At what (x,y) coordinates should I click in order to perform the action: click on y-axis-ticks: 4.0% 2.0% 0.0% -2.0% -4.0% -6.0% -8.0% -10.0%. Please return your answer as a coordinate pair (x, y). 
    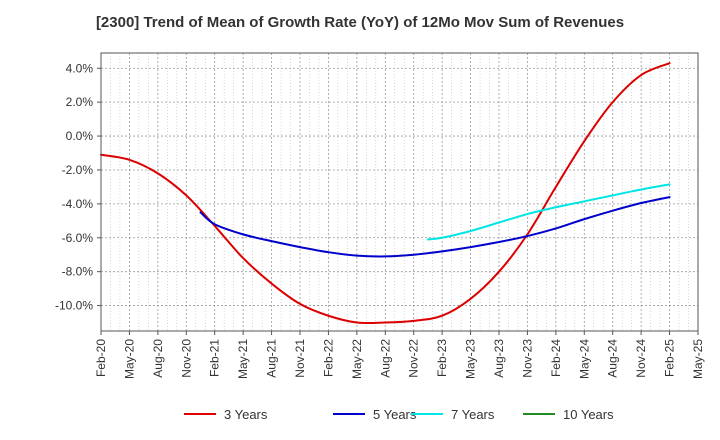
    Looking at the image, I should click on (78, 187).